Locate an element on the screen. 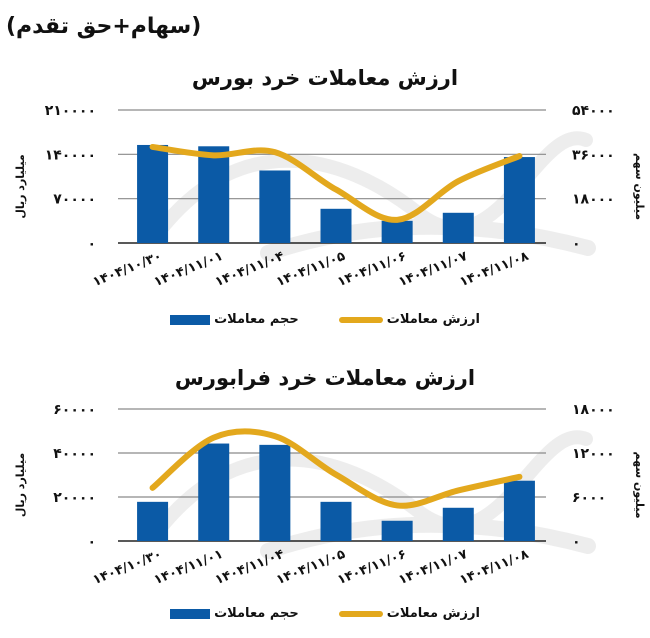 This screenshot has width=650, height=638. page-subtitle: (سهام+حق تقدم) is located at coordinates (104, 26).